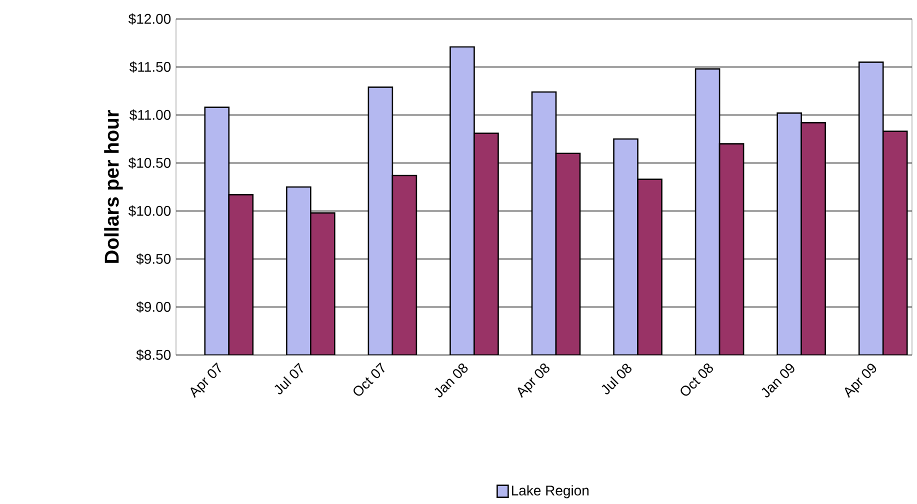 This screenshot has width=917, height=504. I want to click on x-tick-label: Jan 09, so click(778, 381).